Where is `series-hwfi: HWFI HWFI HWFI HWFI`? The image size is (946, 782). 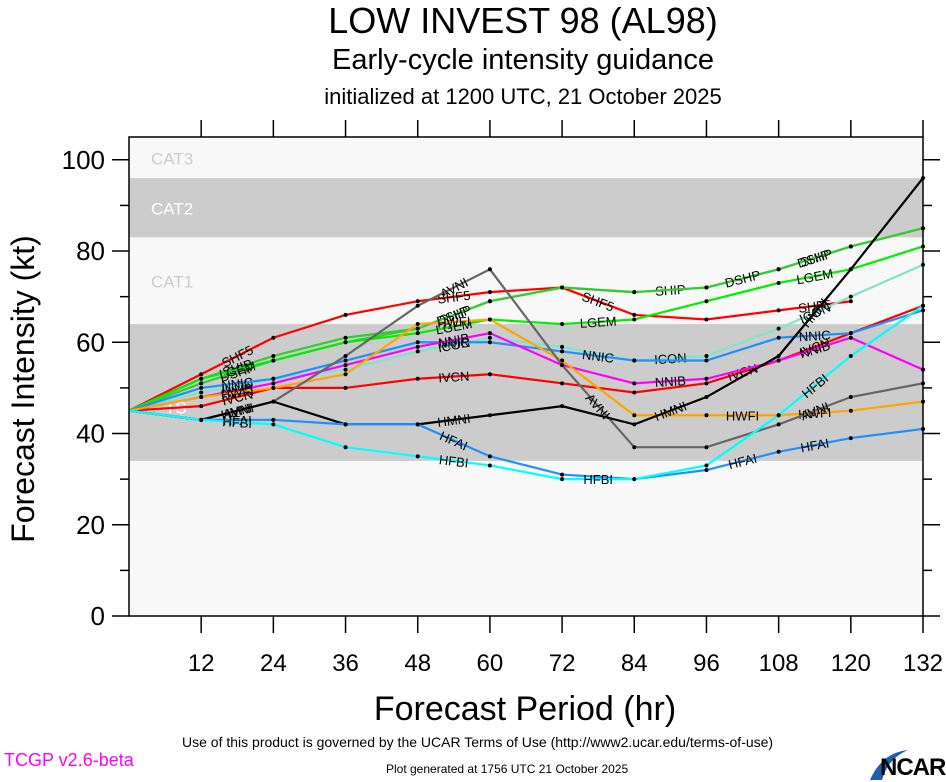
series-hwfi: HWFI HWFI HWFI HWFI is located at coordinates (526, 368).